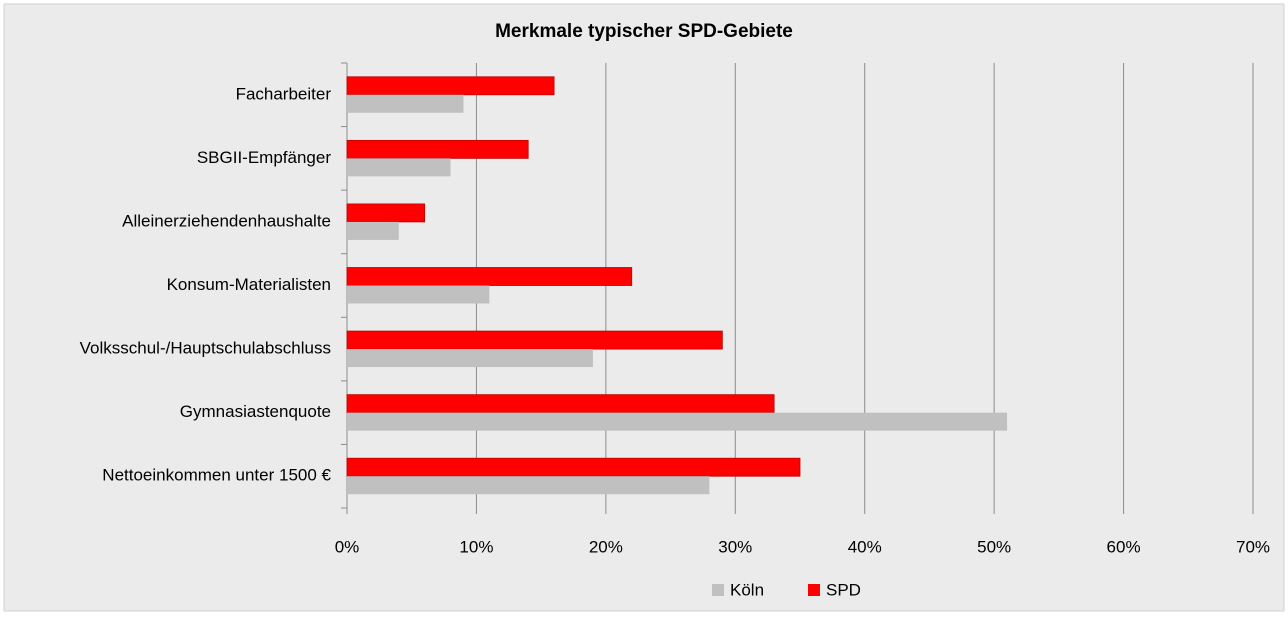 The height and width of the screenshot is (617, 1288). Describe the element at coordinates (606, 546) in the screenshot. I see `x-tick-label: 20%` at that location.